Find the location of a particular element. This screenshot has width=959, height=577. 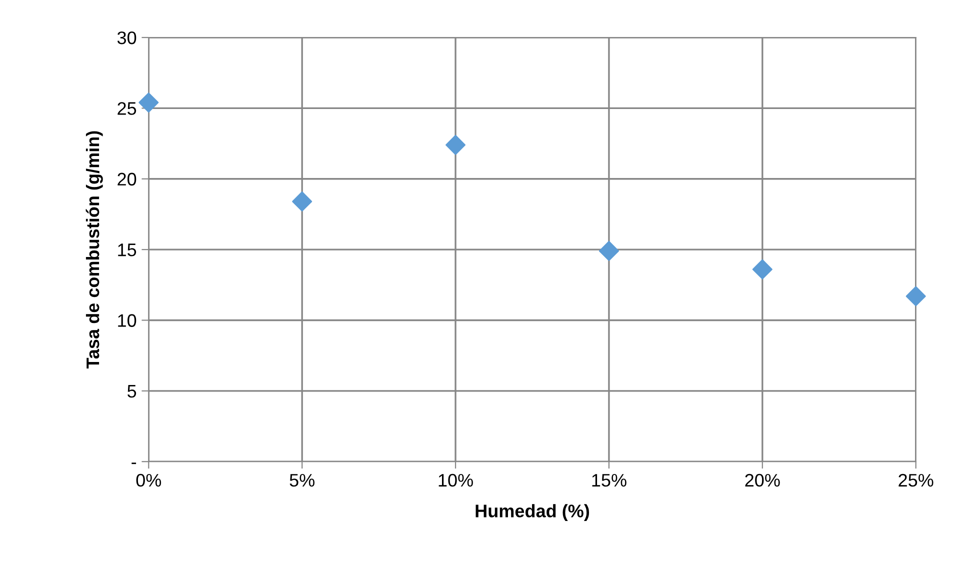

y-tick-label: 15 is located at coordinates (127, 250).